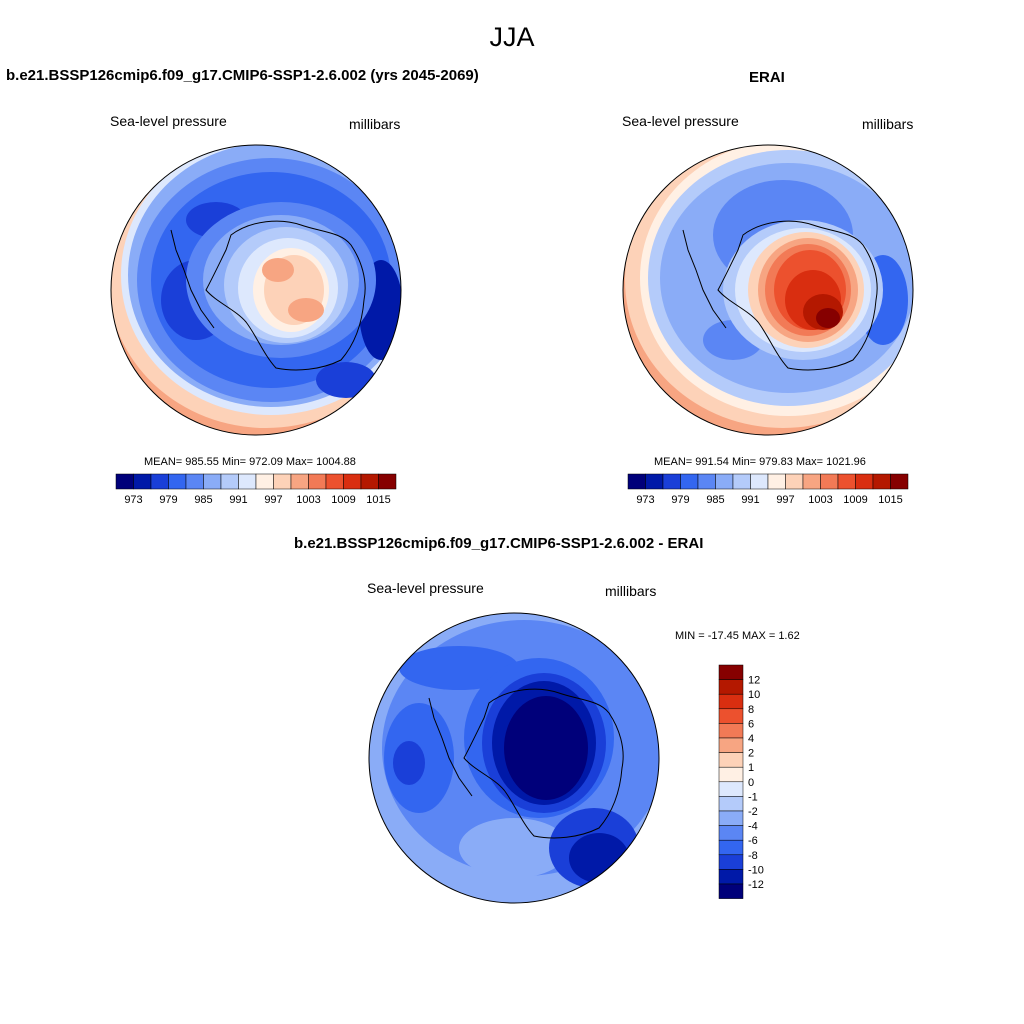 Image resolution: width=1024 pixels, height=1024 pixels. What do you see at coordinates (203, 500) in the screenshot?
I see `model-colorbar-tick-label: 985` at bounding box center [203, 500].